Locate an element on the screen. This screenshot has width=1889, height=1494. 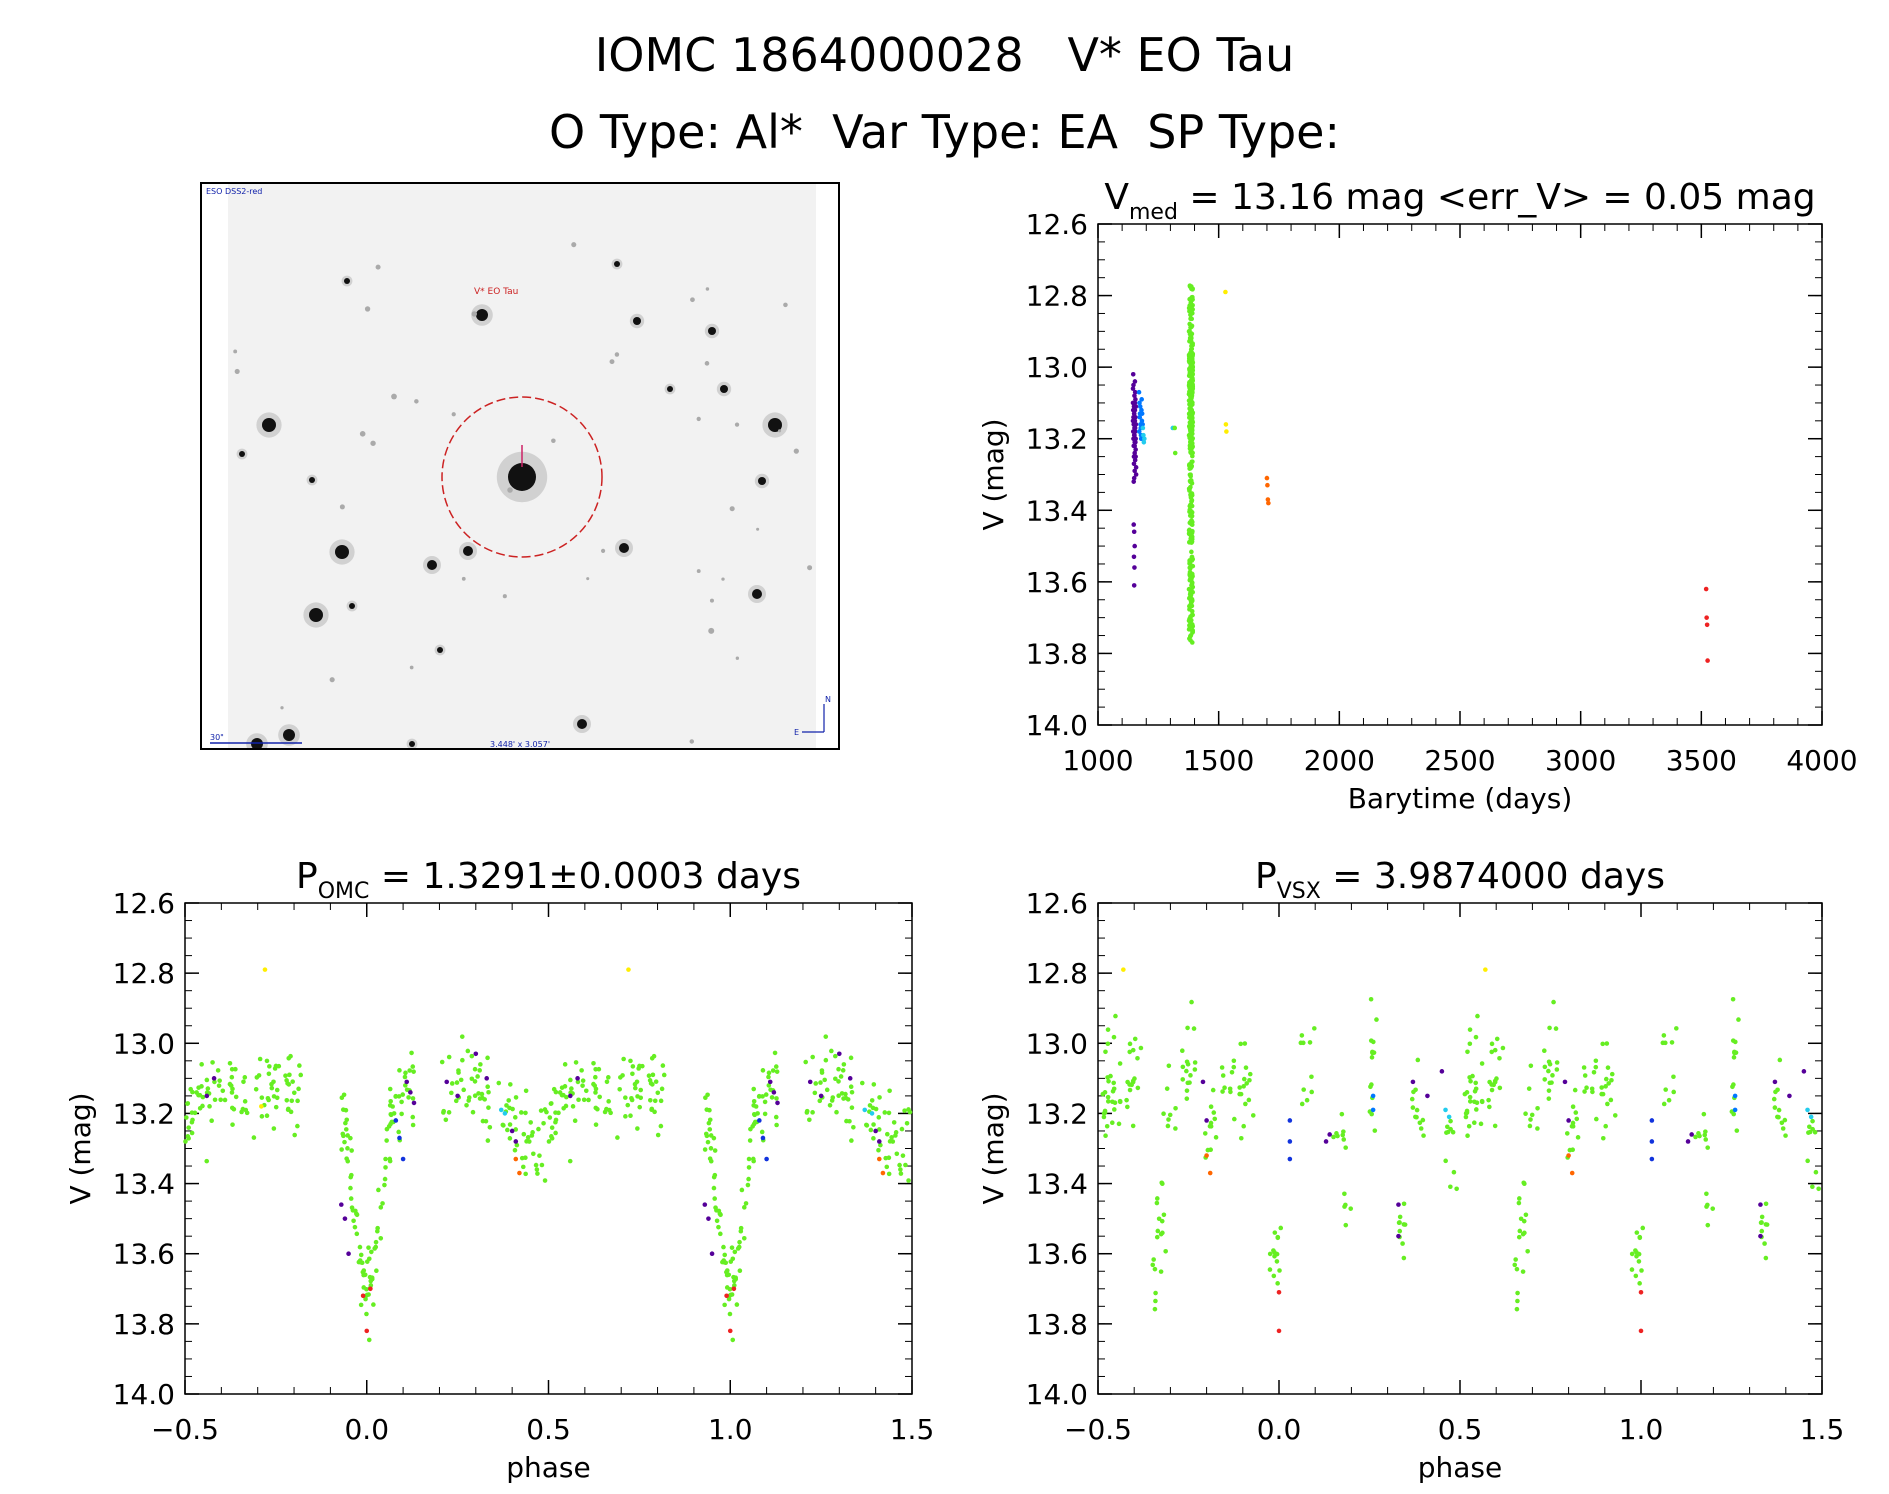
y-tick-label: 14.0 is located at coordinates (1057, 1394).